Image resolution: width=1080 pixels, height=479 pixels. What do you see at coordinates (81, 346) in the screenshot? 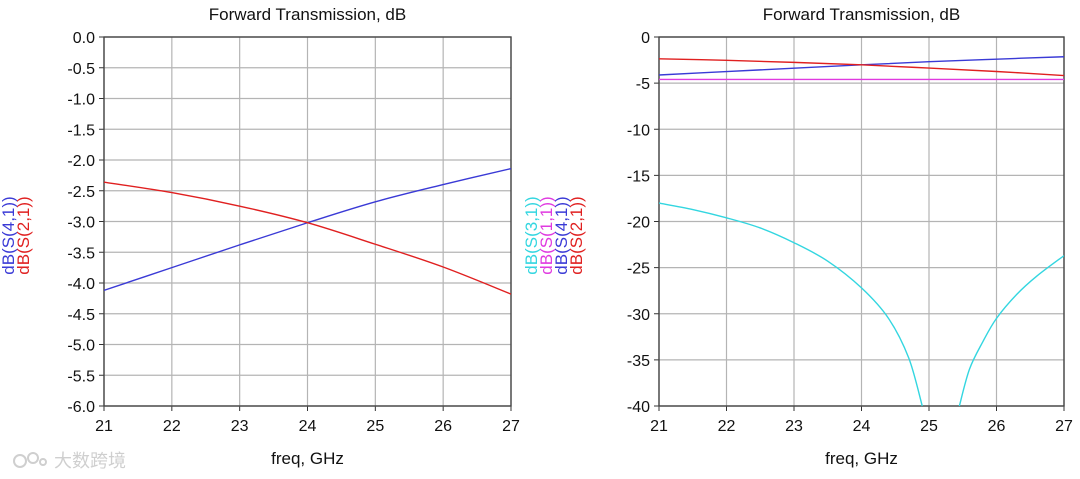
I see `y-tick-label: -5.0` at bounding box center [81, 346].